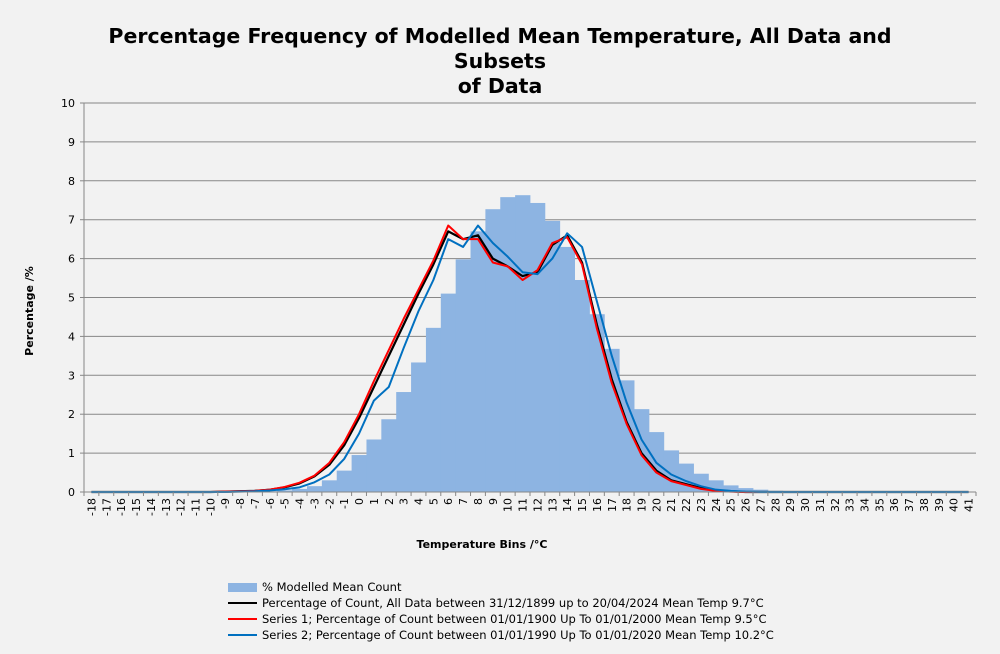 The height and width of the screenshot is (654, 1000). What do you see at coordinates (270, 503) in the screenshot?
I see `x-tick-label: -6` at bounding box center [270, 503].